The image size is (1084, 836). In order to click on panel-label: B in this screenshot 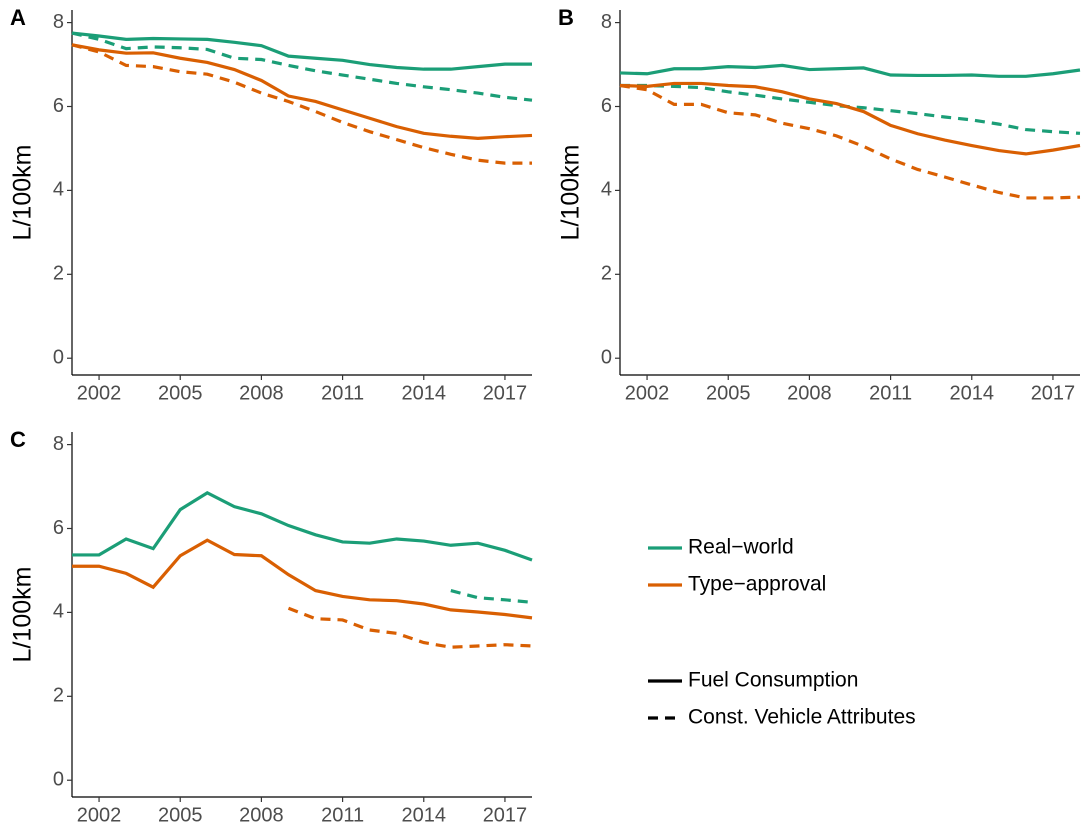, I will do `click(566, 17)`.